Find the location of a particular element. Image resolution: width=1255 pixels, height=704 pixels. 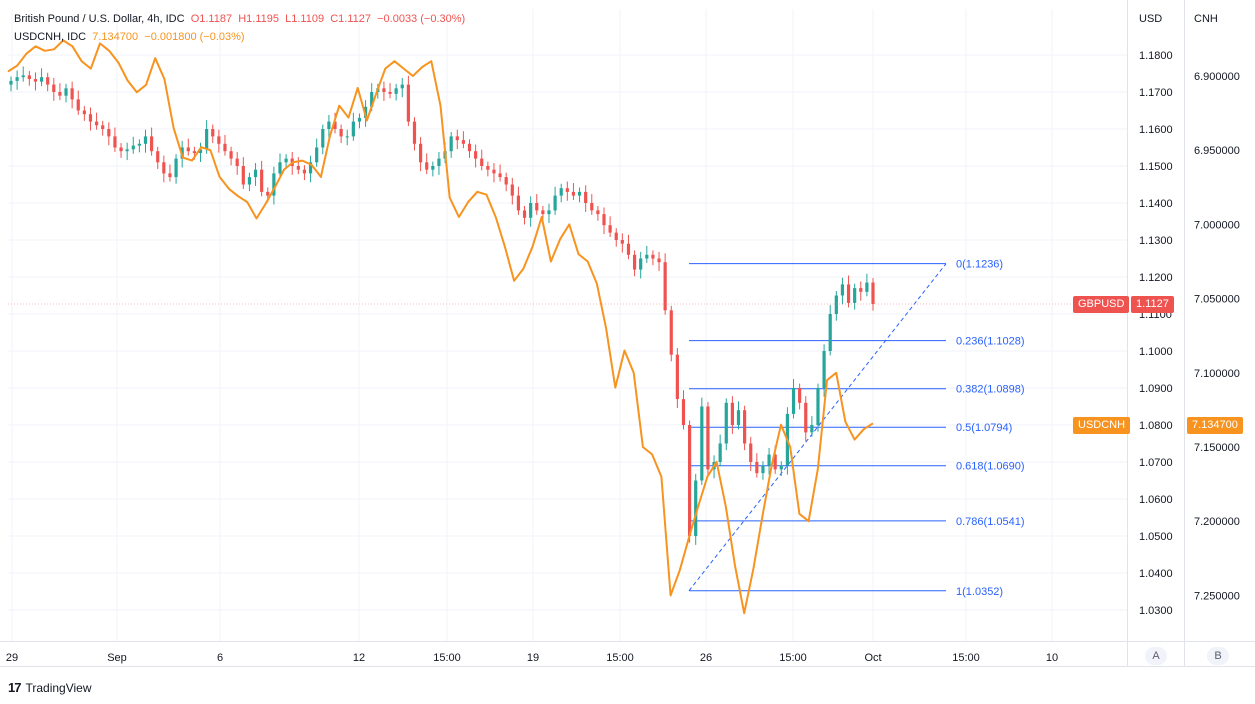

time-tick-label: 19 is located at coordinates (533, 658).